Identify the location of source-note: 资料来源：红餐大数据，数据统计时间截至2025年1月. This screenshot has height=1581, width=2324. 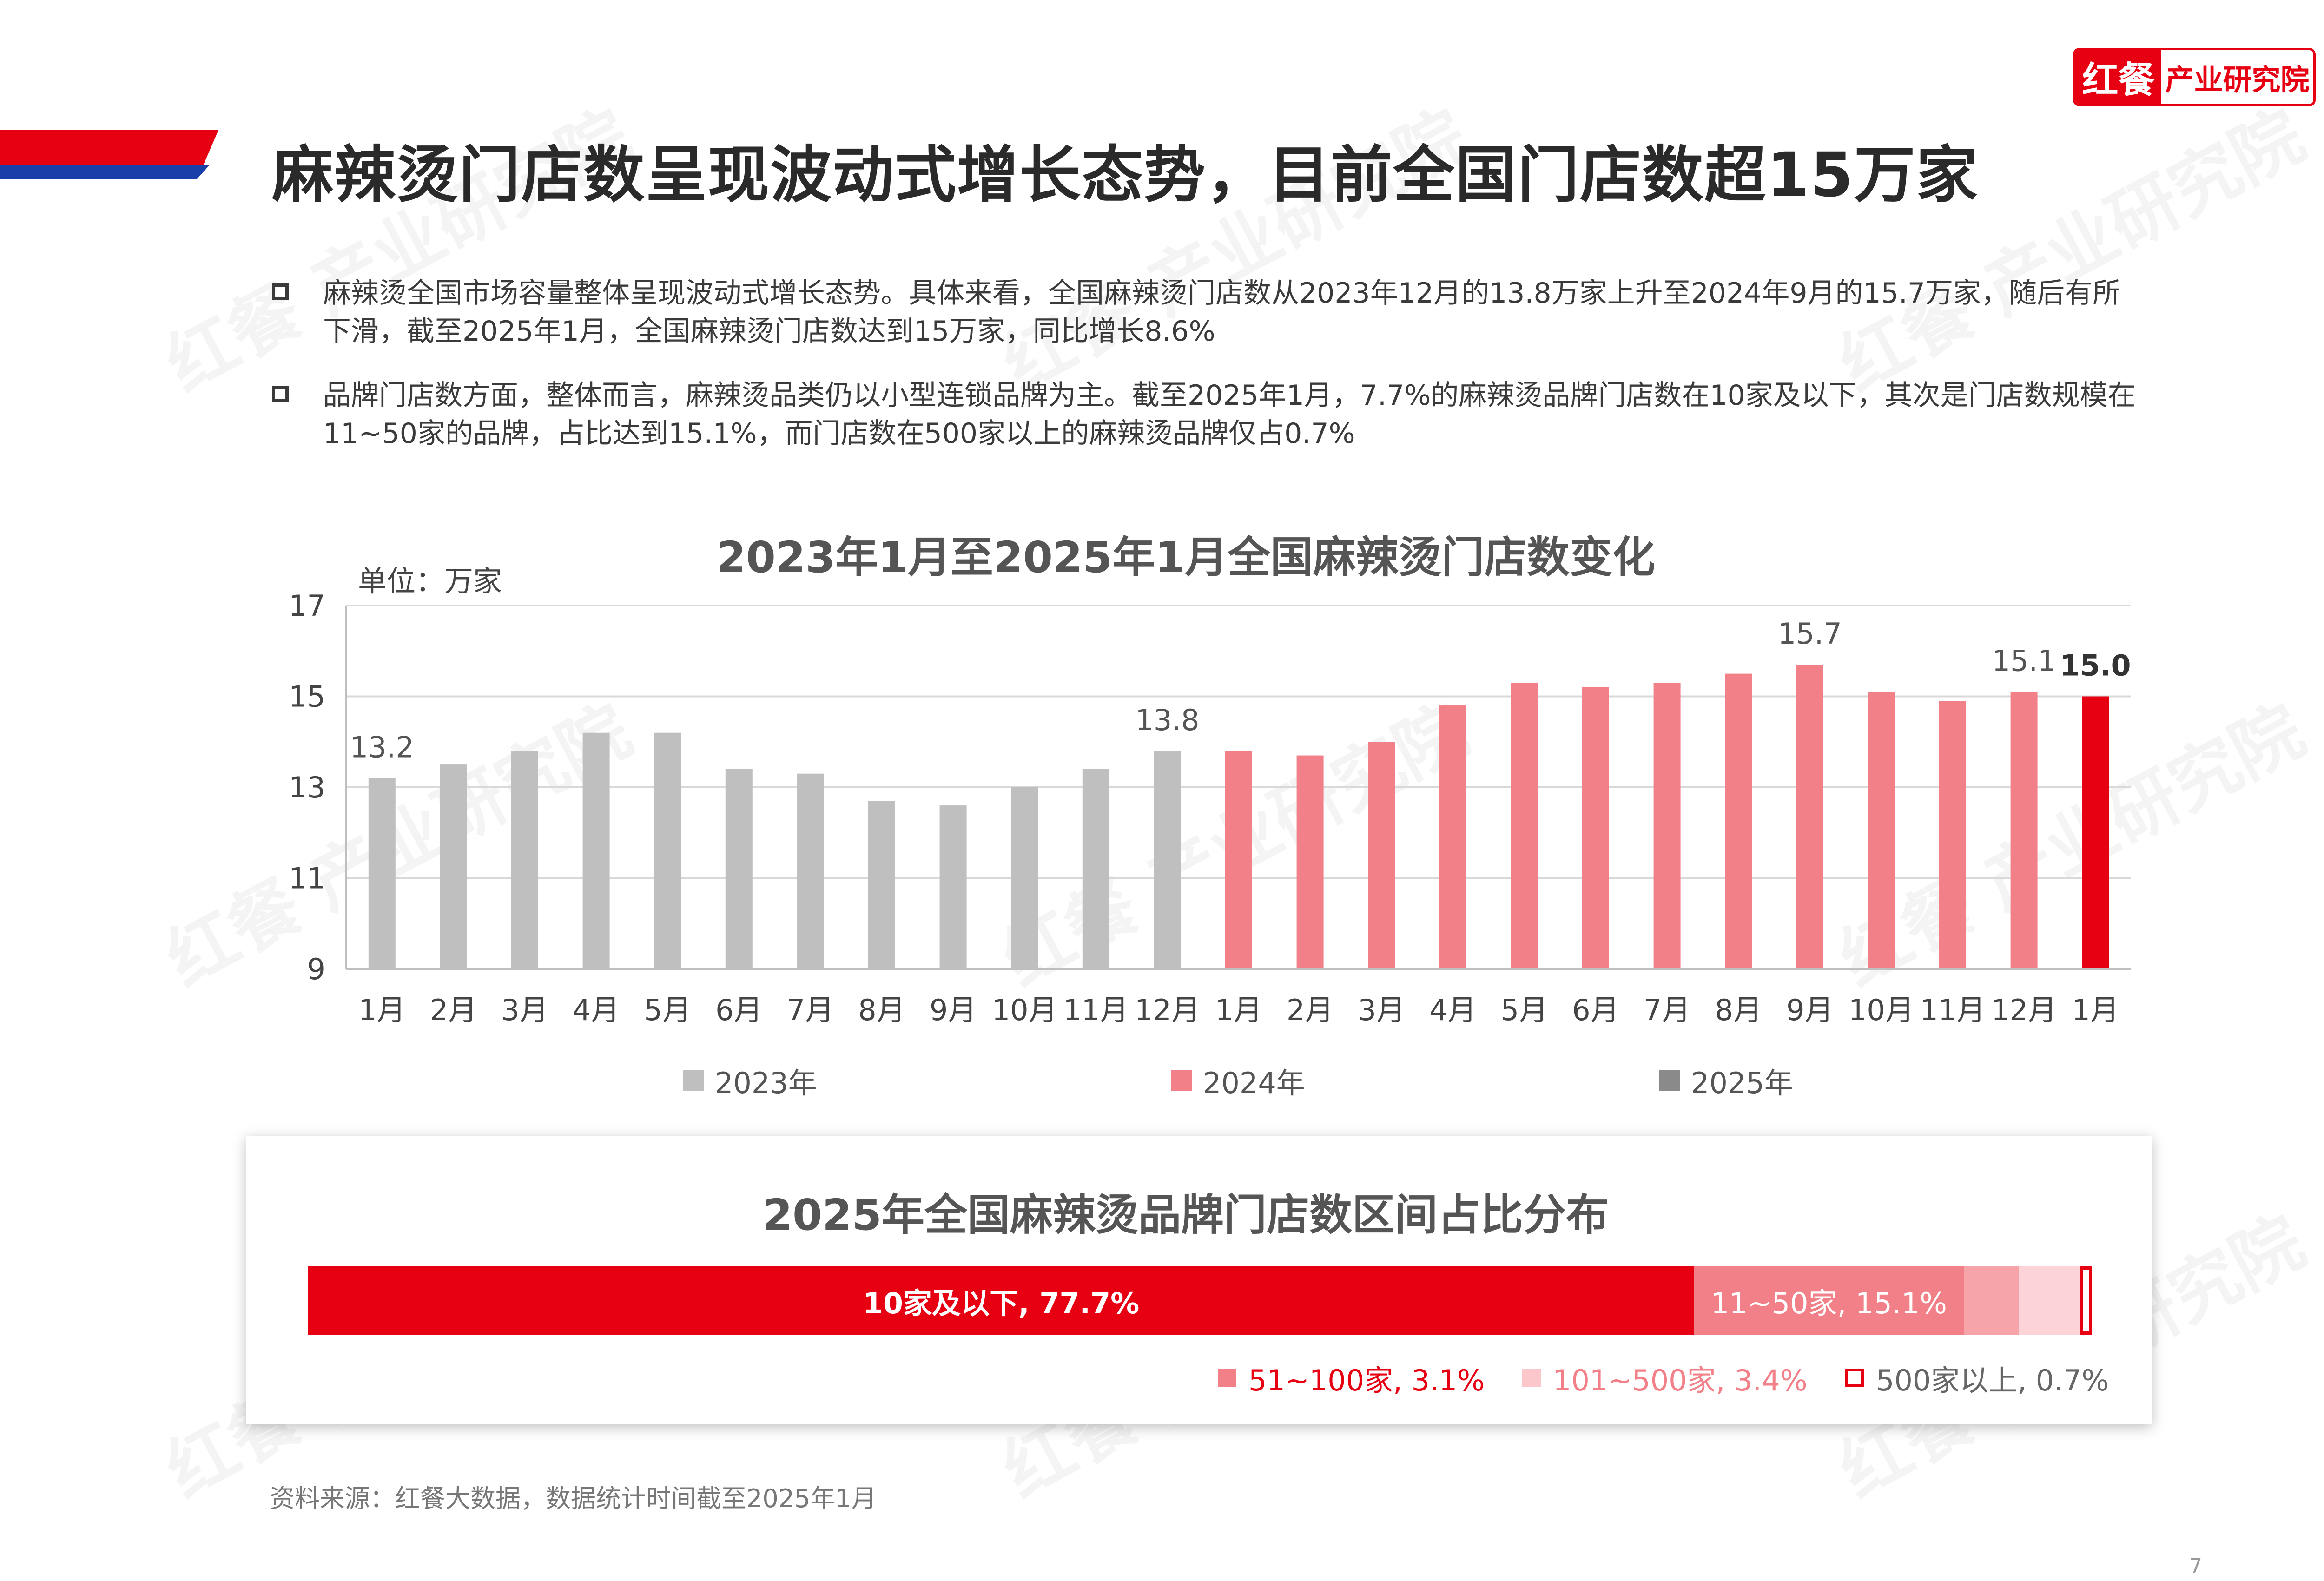
(573, 1498).